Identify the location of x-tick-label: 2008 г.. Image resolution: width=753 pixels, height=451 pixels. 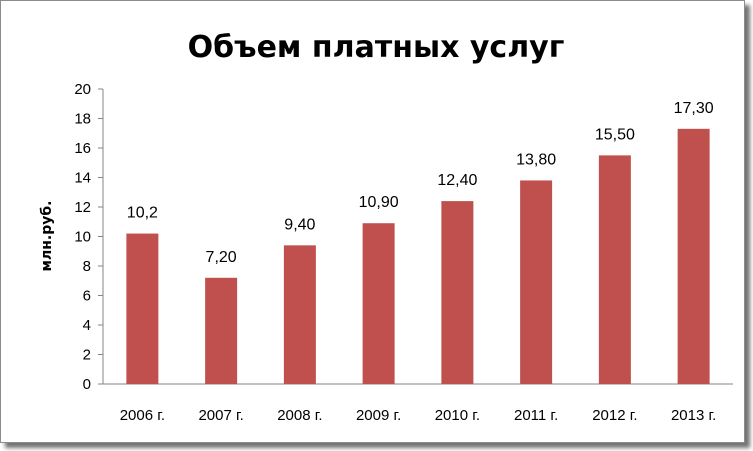
(299, 415).